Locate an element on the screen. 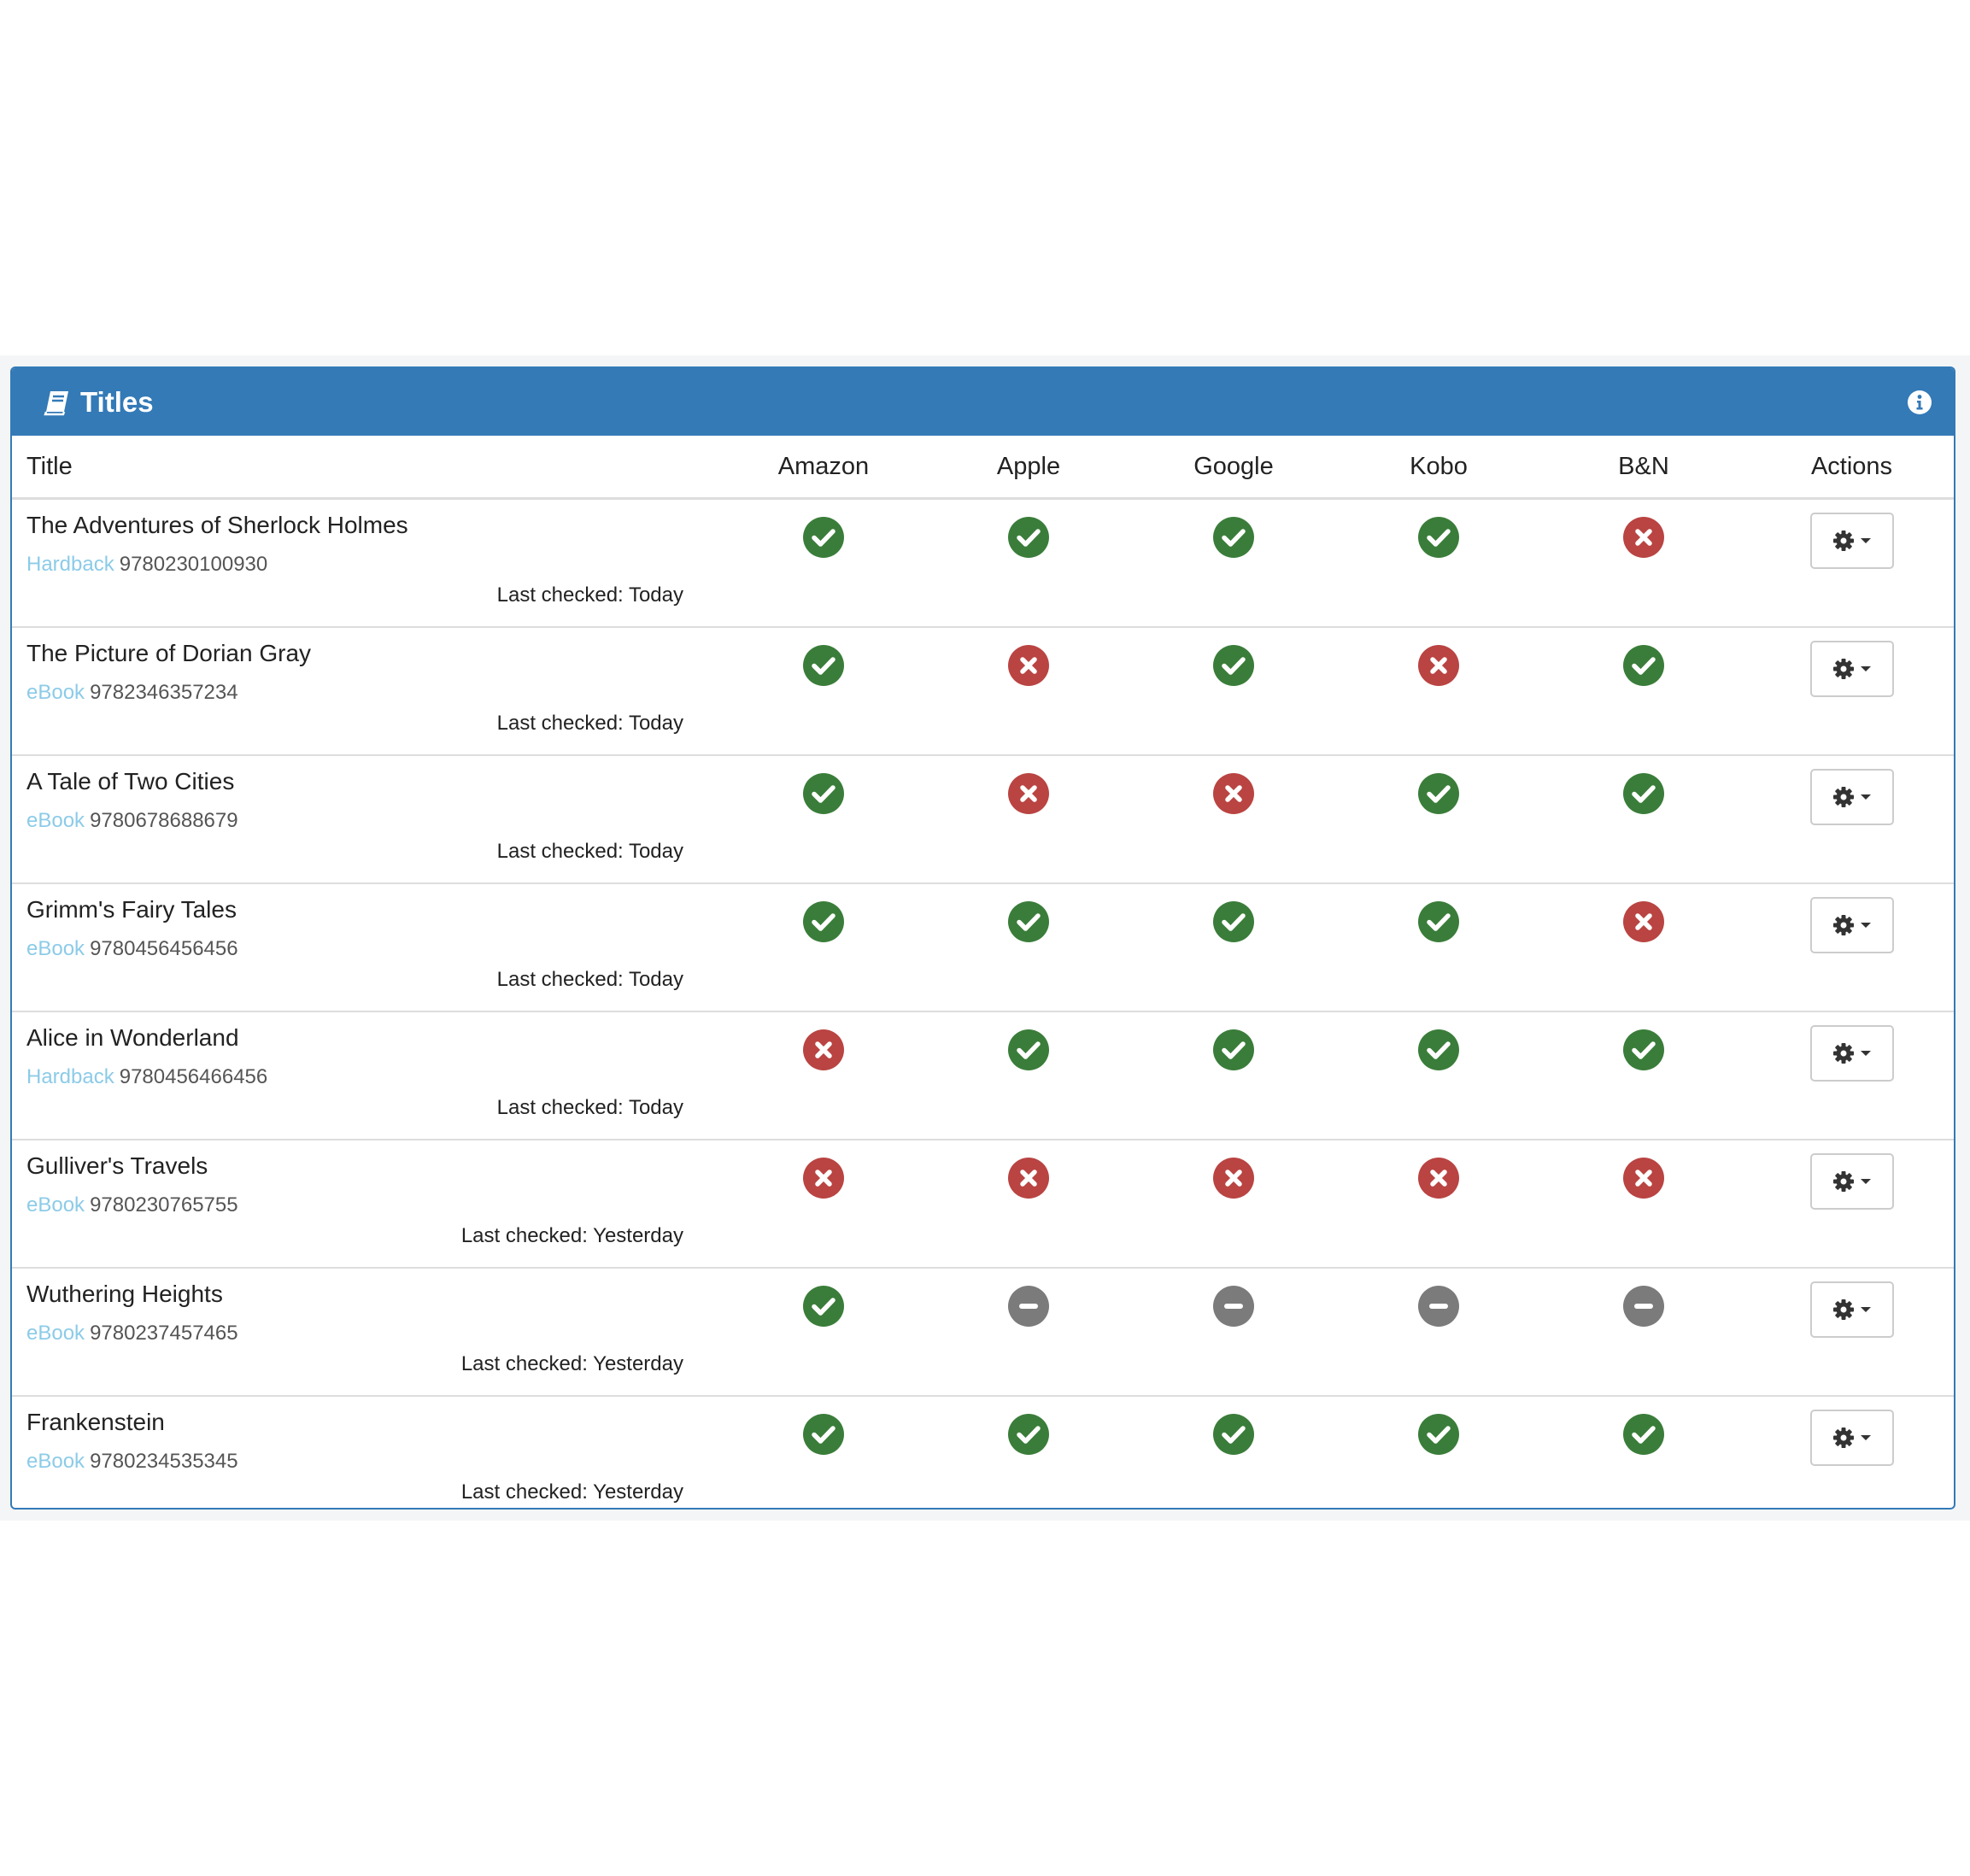  book-meta: eBook 9782346357234 is located at coordinates (132, 693).